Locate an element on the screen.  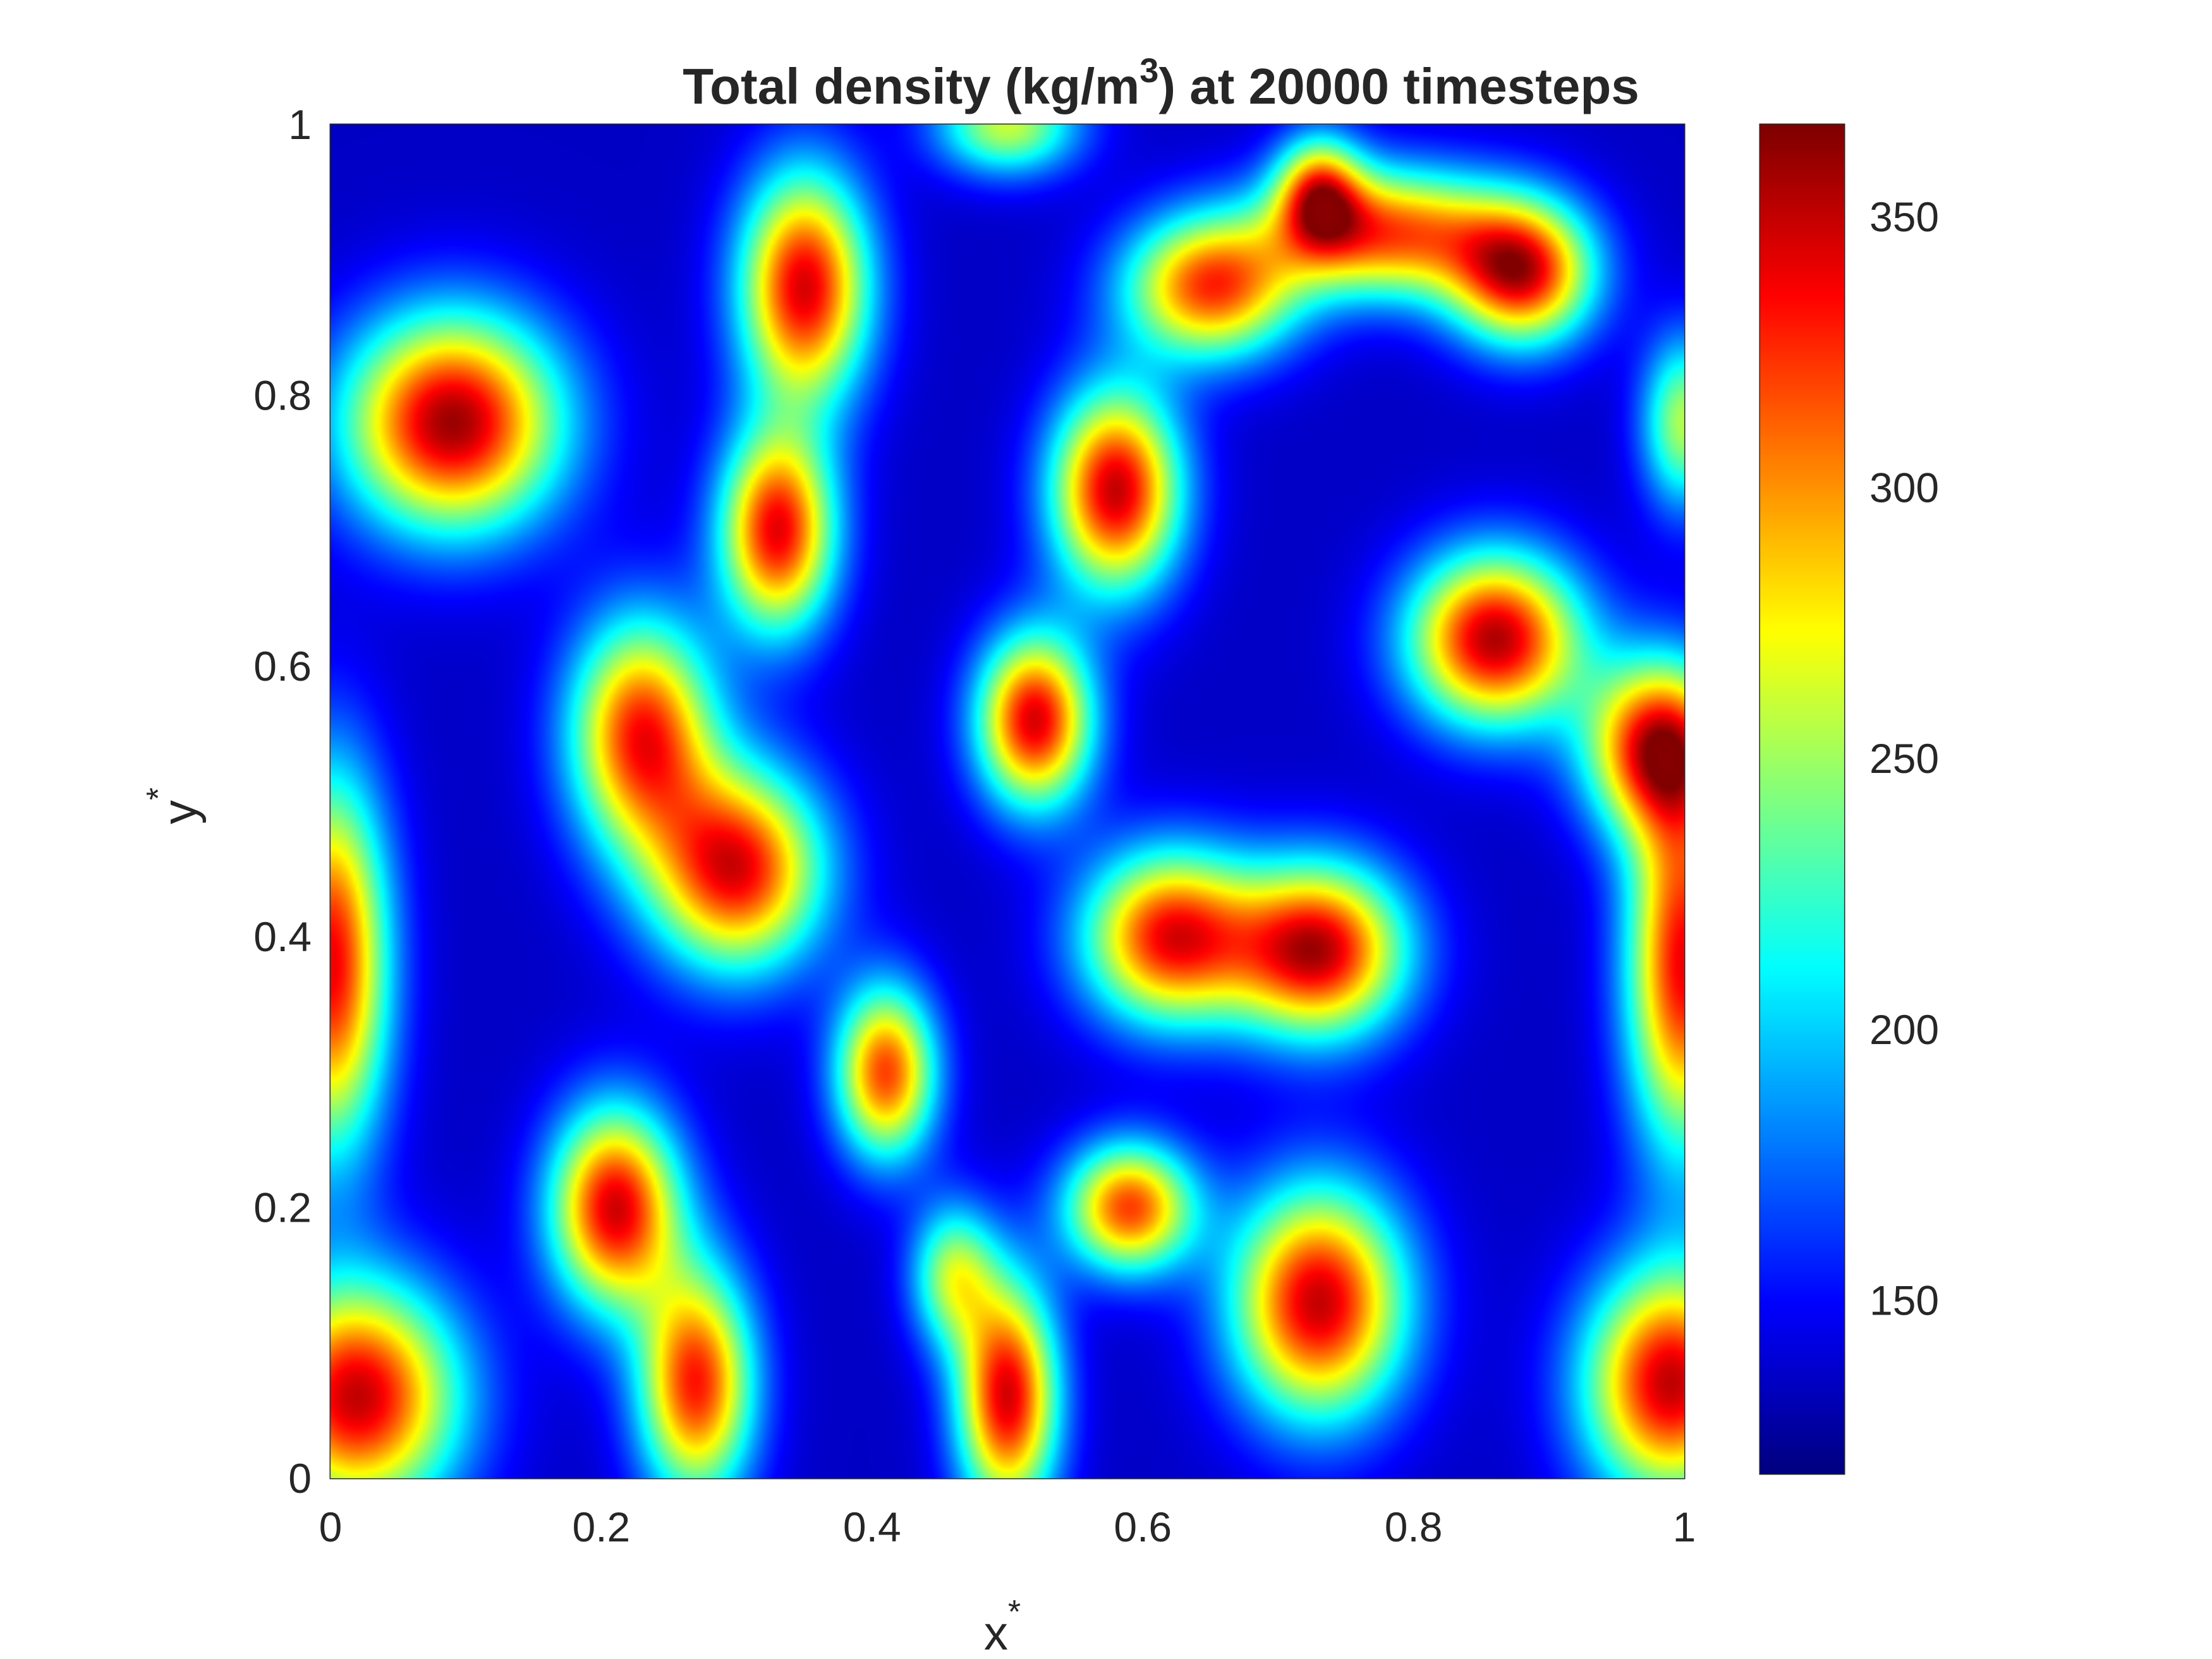
colorbar-tick-label: 300 is located at coordinates (1904, 487).